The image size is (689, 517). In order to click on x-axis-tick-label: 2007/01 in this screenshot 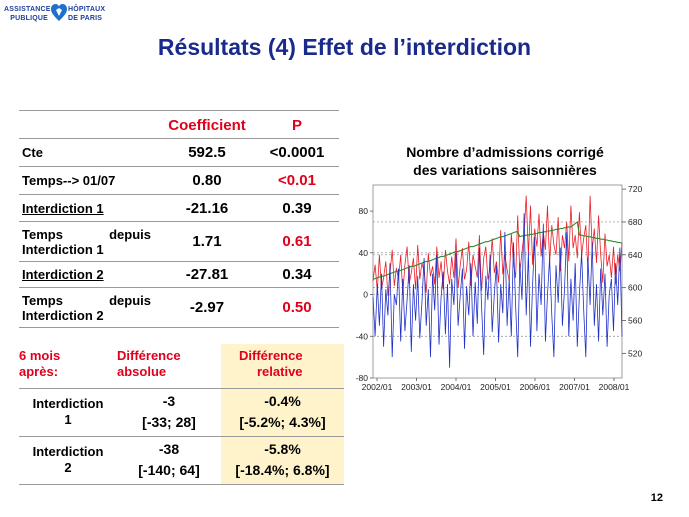, I will do `click(574, 387)`.